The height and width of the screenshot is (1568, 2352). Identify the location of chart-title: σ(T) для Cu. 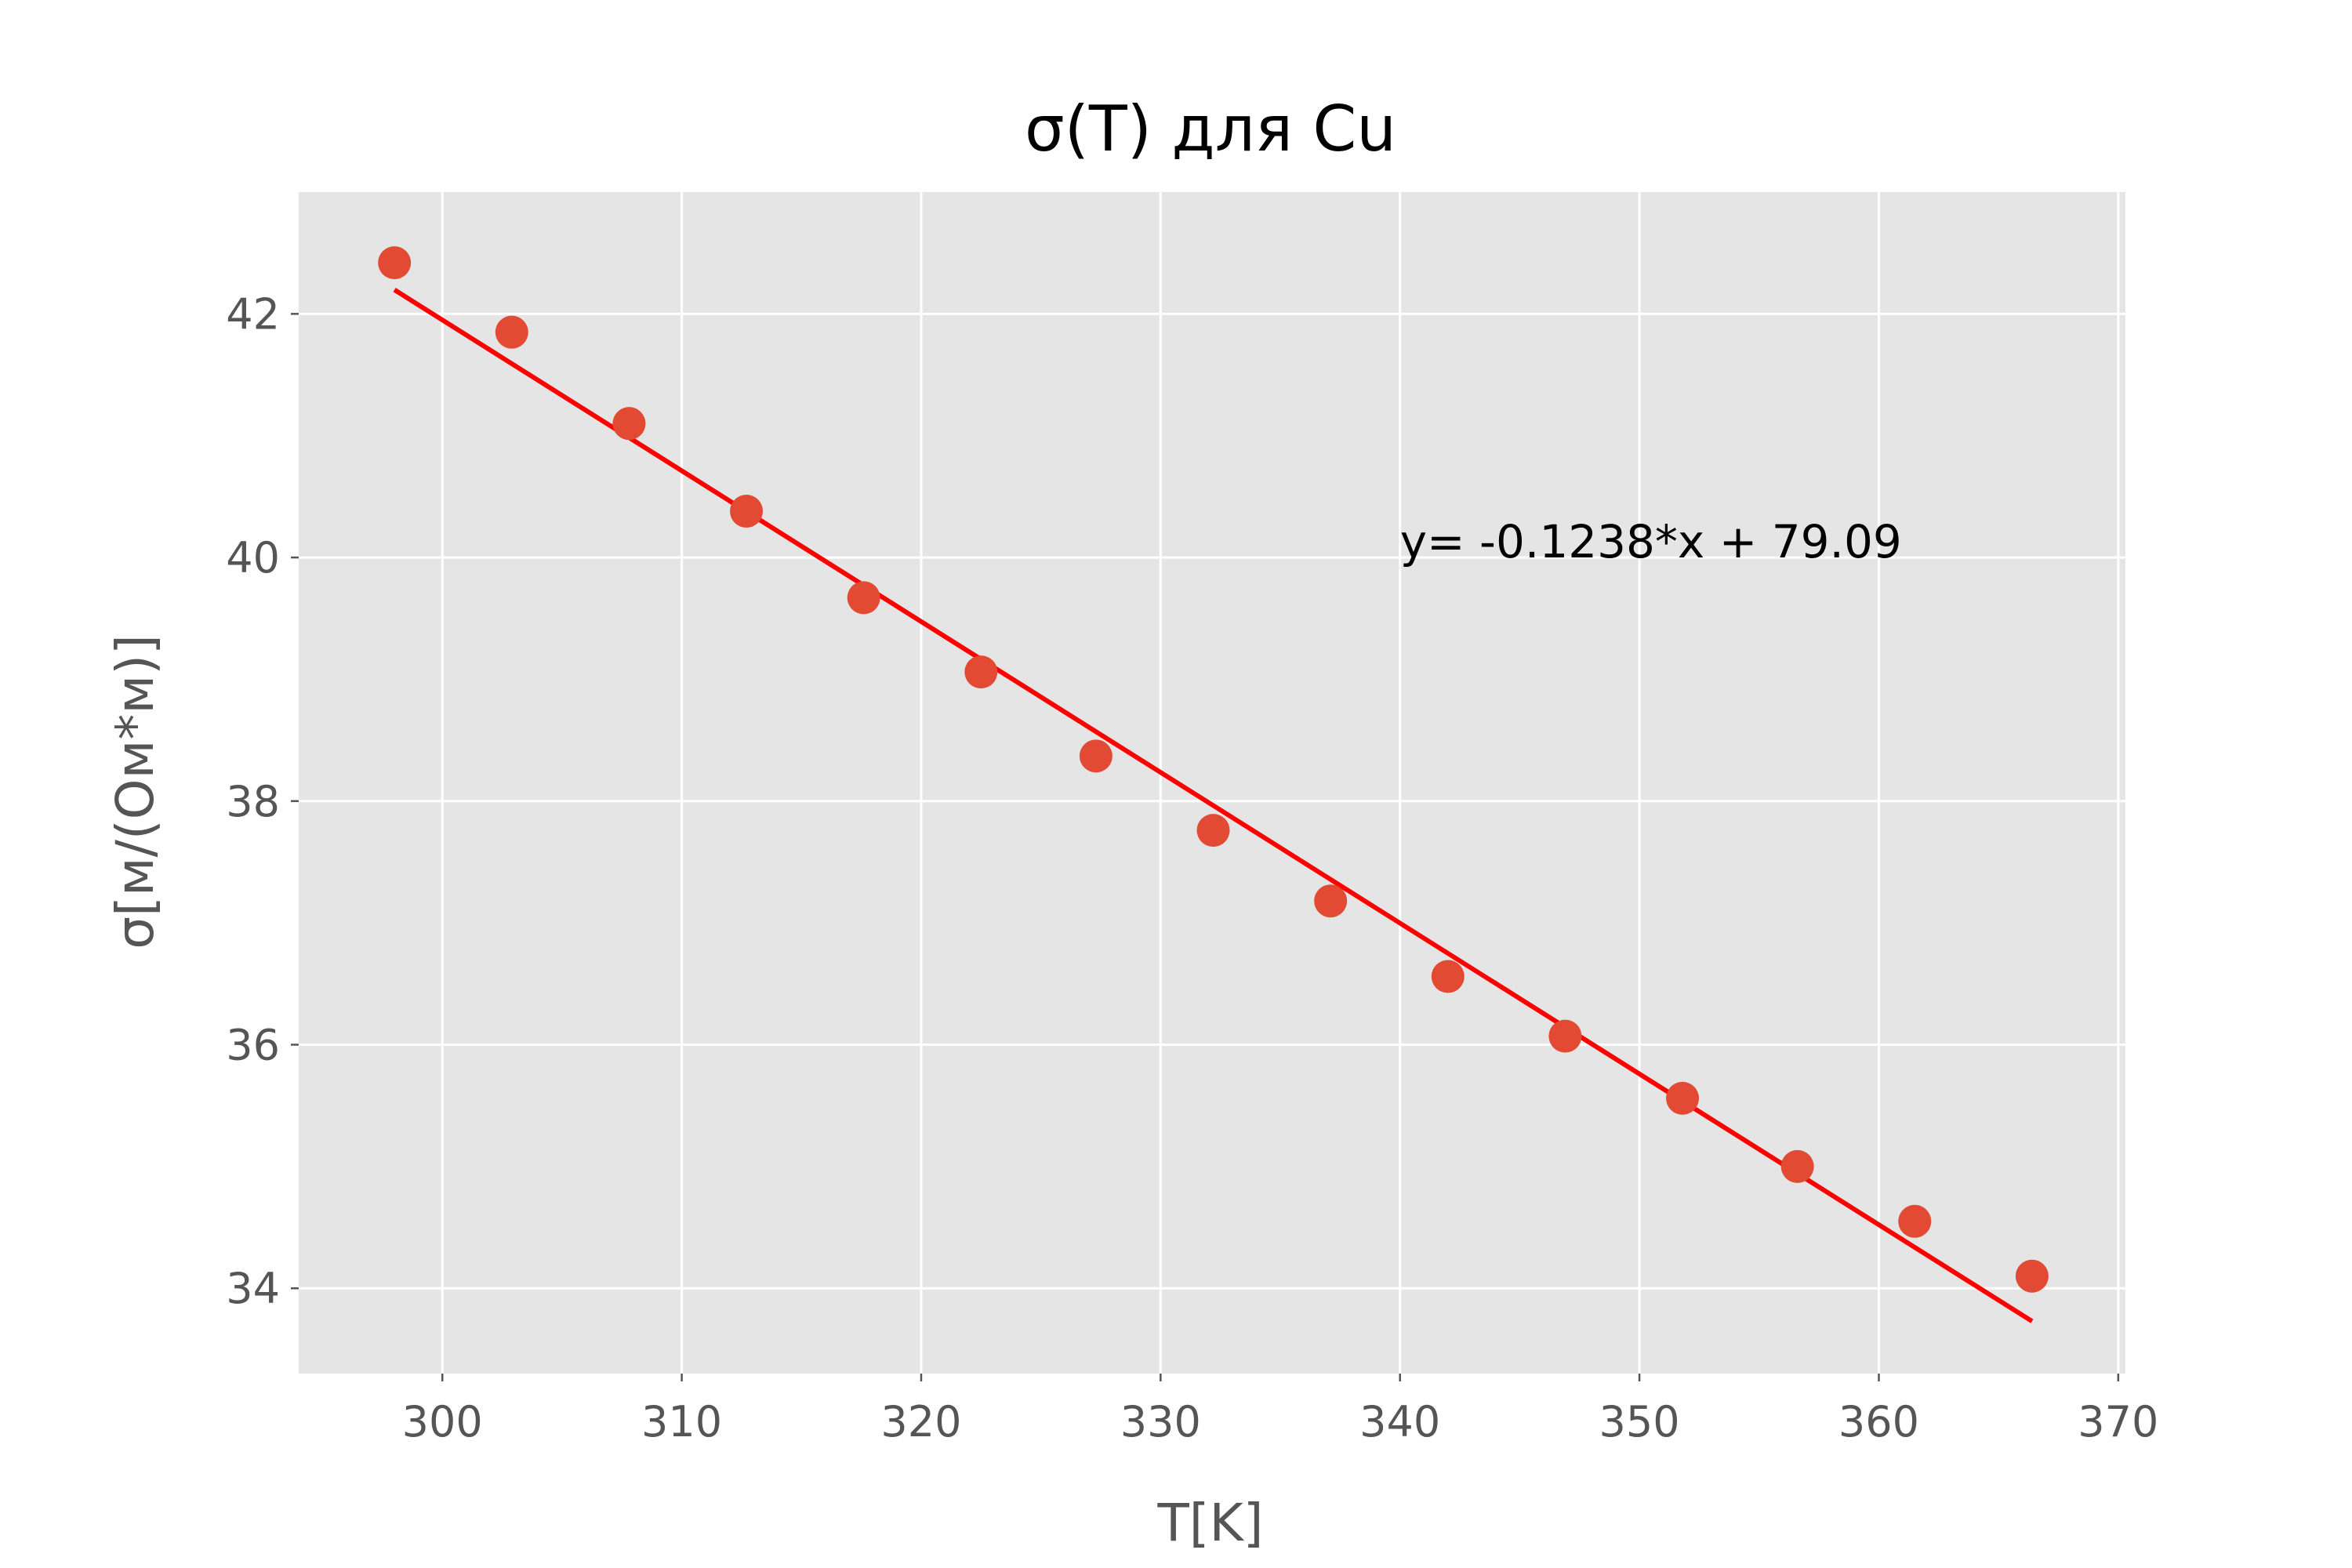
(1210, 129).